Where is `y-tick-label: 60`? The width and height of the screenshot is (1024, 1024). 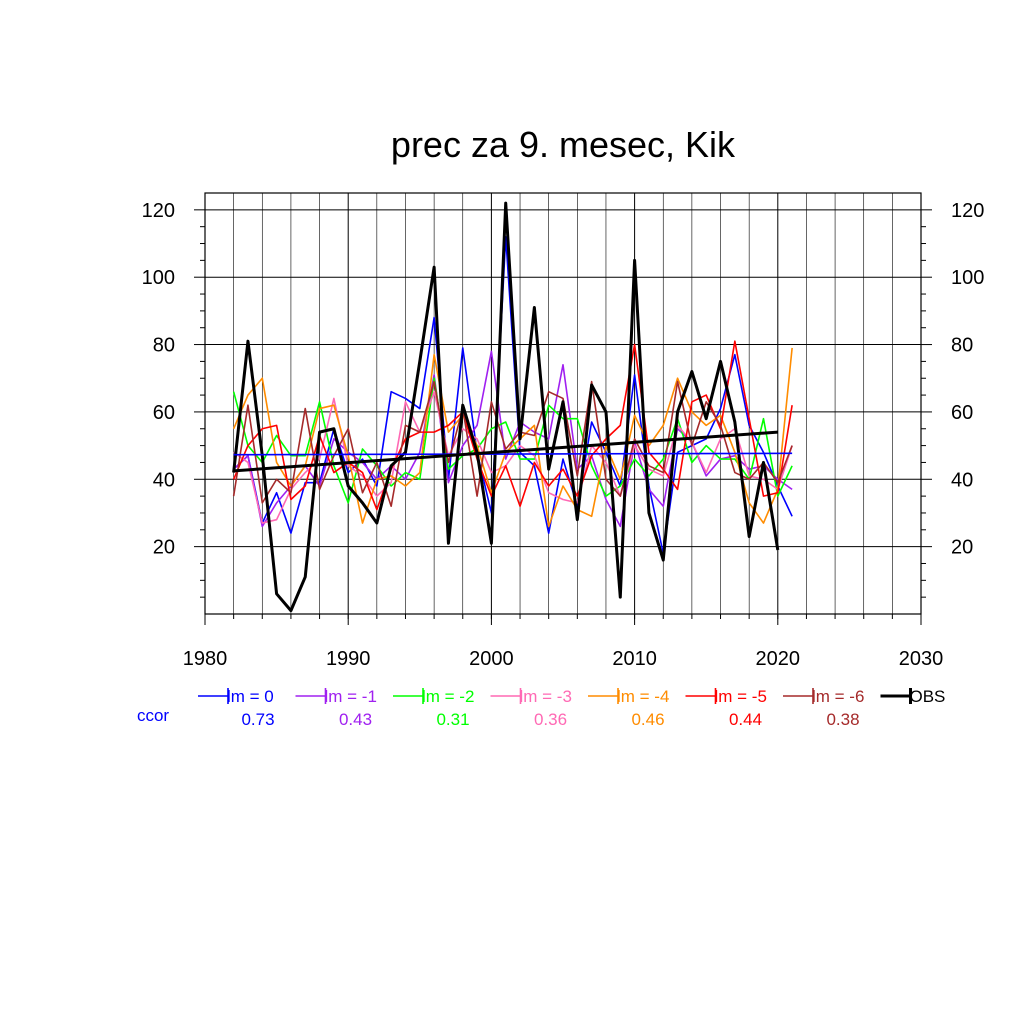 y-tick-label: 60 is located at coordinates (164, 413).